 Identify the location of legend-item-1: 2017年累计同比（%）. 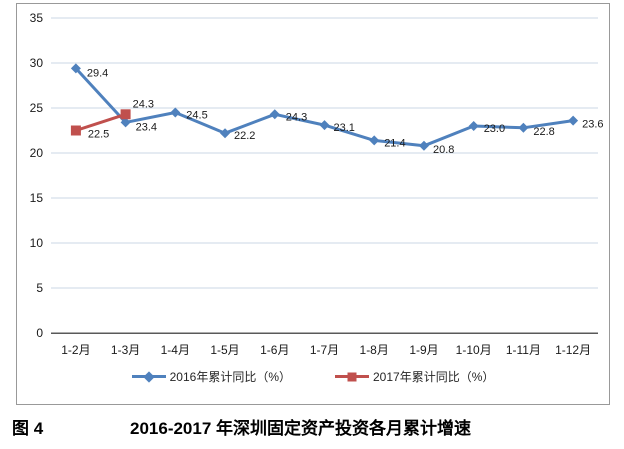
(414, 376).